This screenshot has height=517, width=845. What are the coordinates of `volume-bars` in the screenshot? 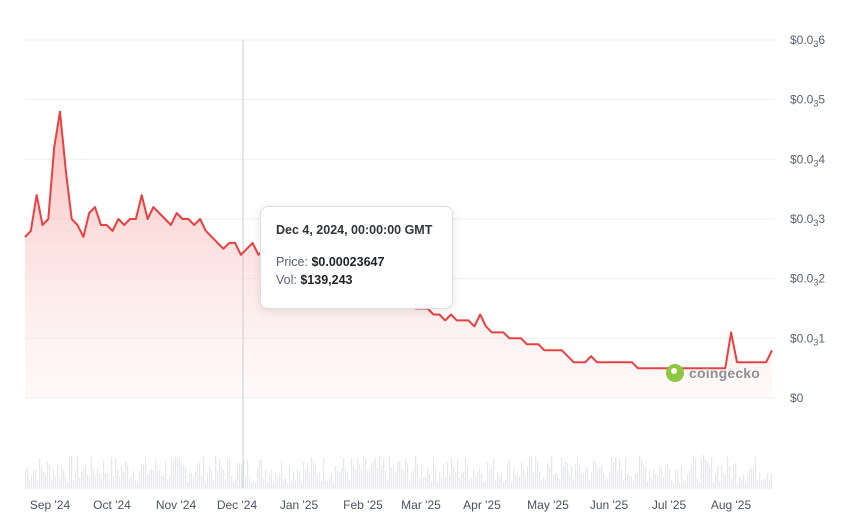 It's located at (399, 472).